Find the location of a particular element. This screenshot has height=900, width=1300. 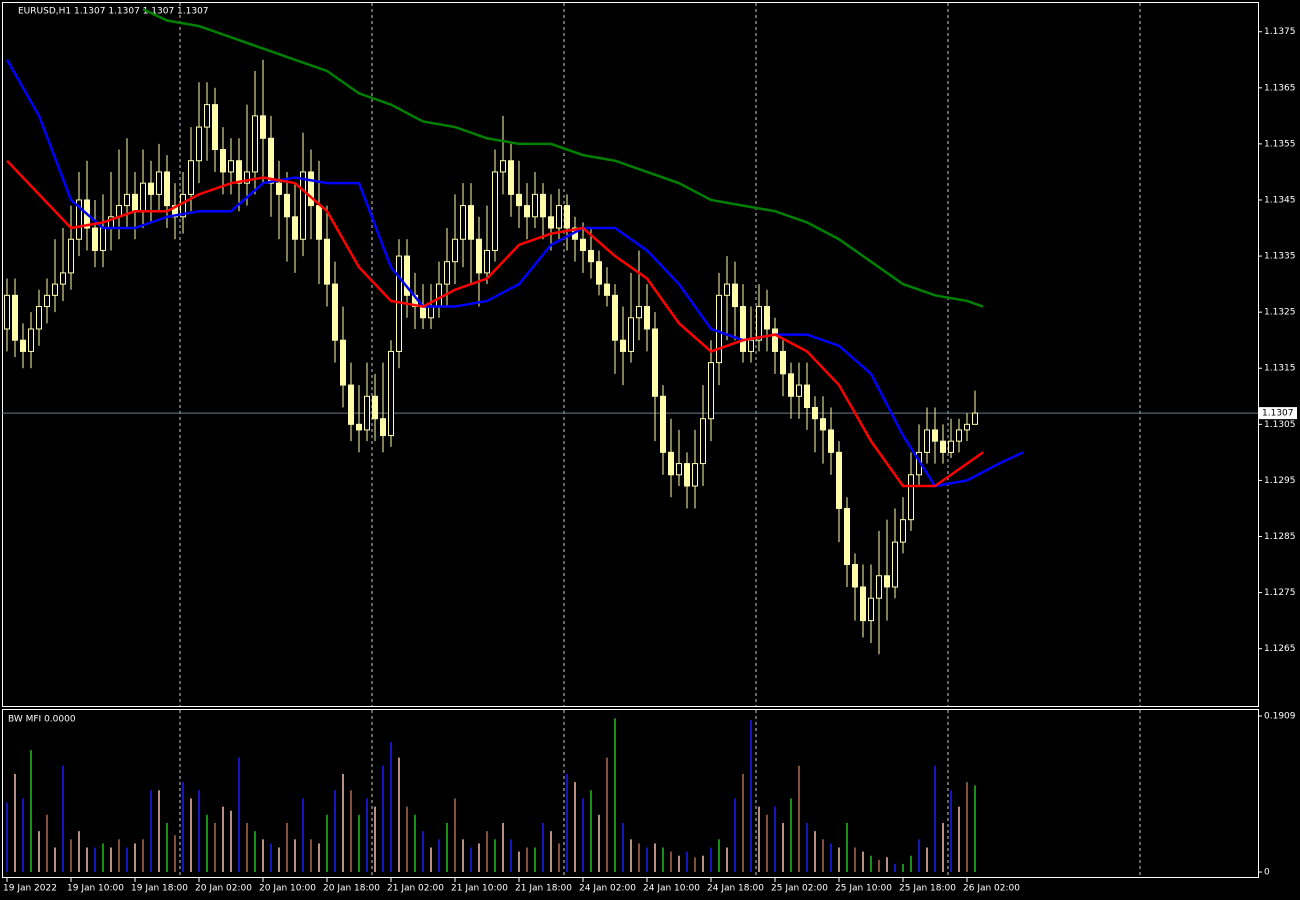

x-tick-label: 20 Jan 02:00 is located at coordinates (223, 889).